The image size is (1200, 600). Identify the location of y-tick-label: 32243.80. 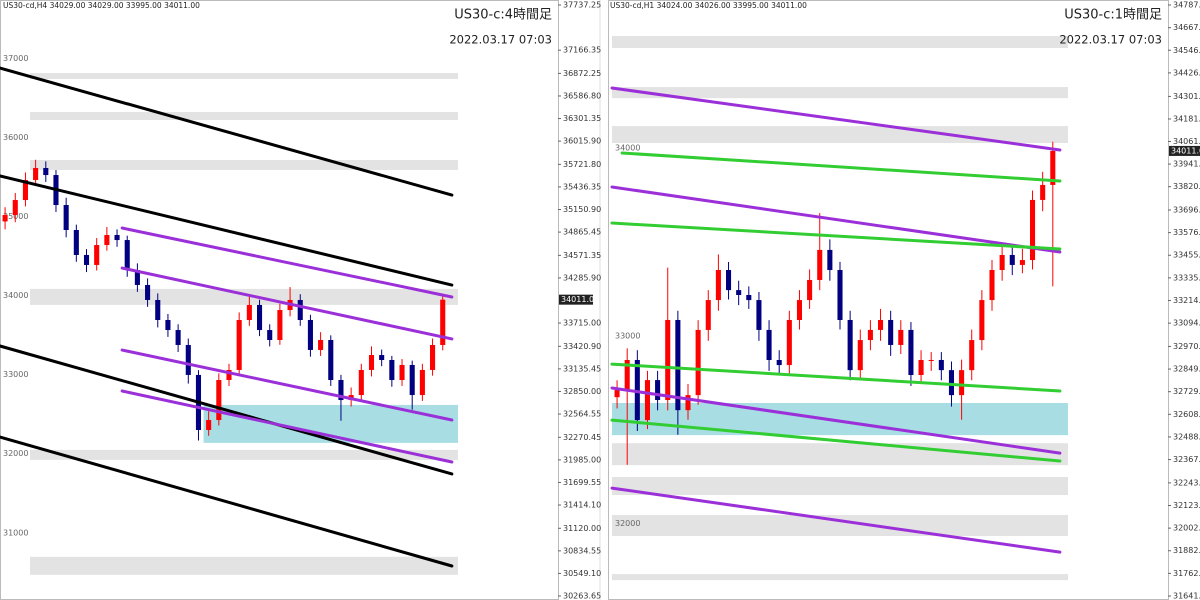
(1186, 482).